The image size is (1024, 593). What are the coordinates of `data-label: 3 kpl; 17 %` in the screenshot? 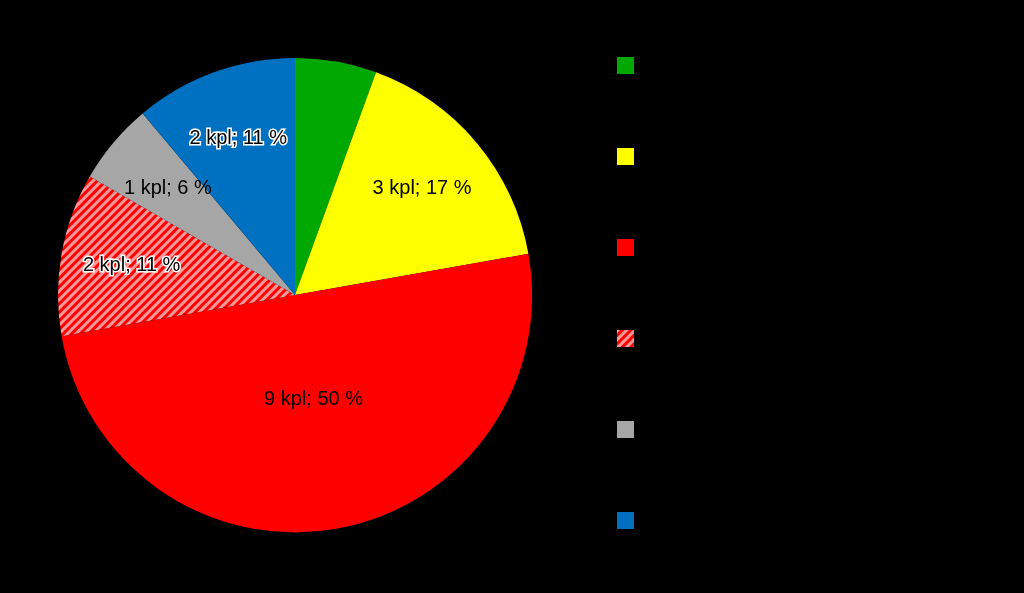 It's located at (422, 186).